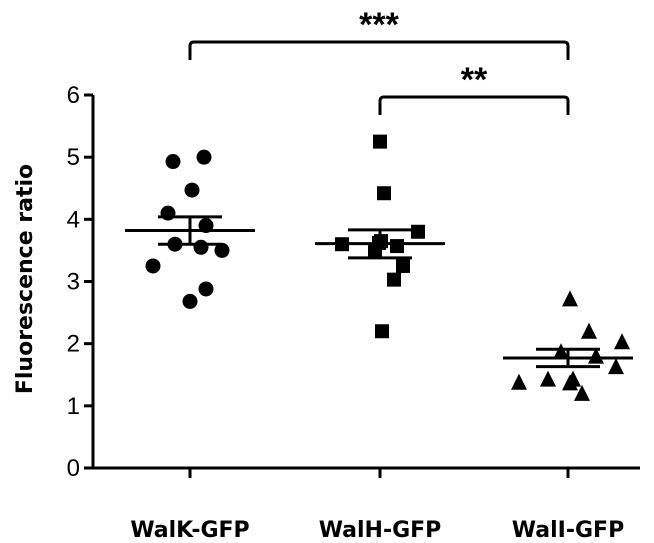  I want to click on y-tick-label: 1, so click(73, 406).